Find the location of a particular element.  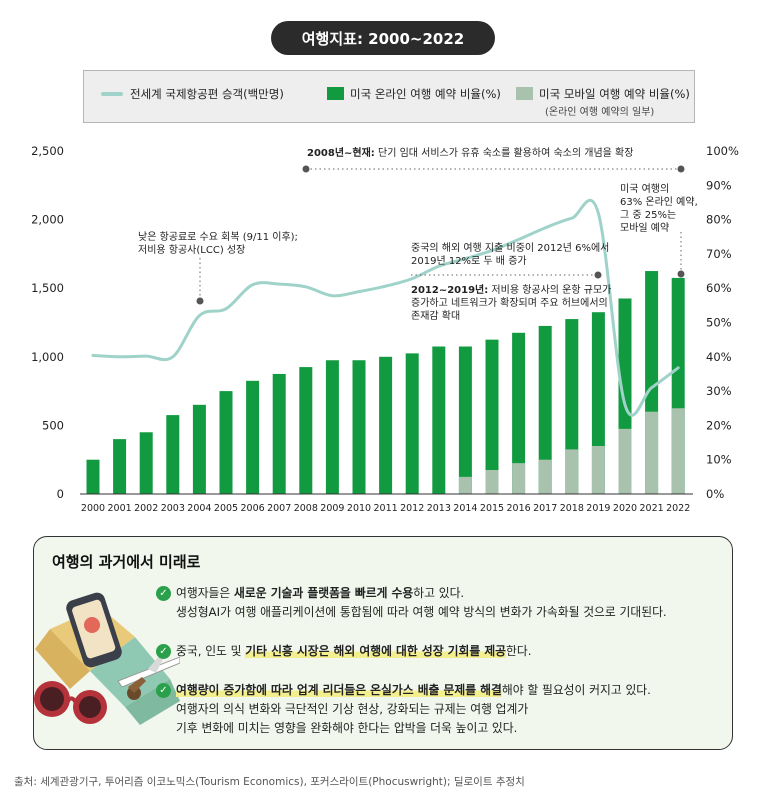

x-tick-label: 2008 is located at coordinates (306, 508).